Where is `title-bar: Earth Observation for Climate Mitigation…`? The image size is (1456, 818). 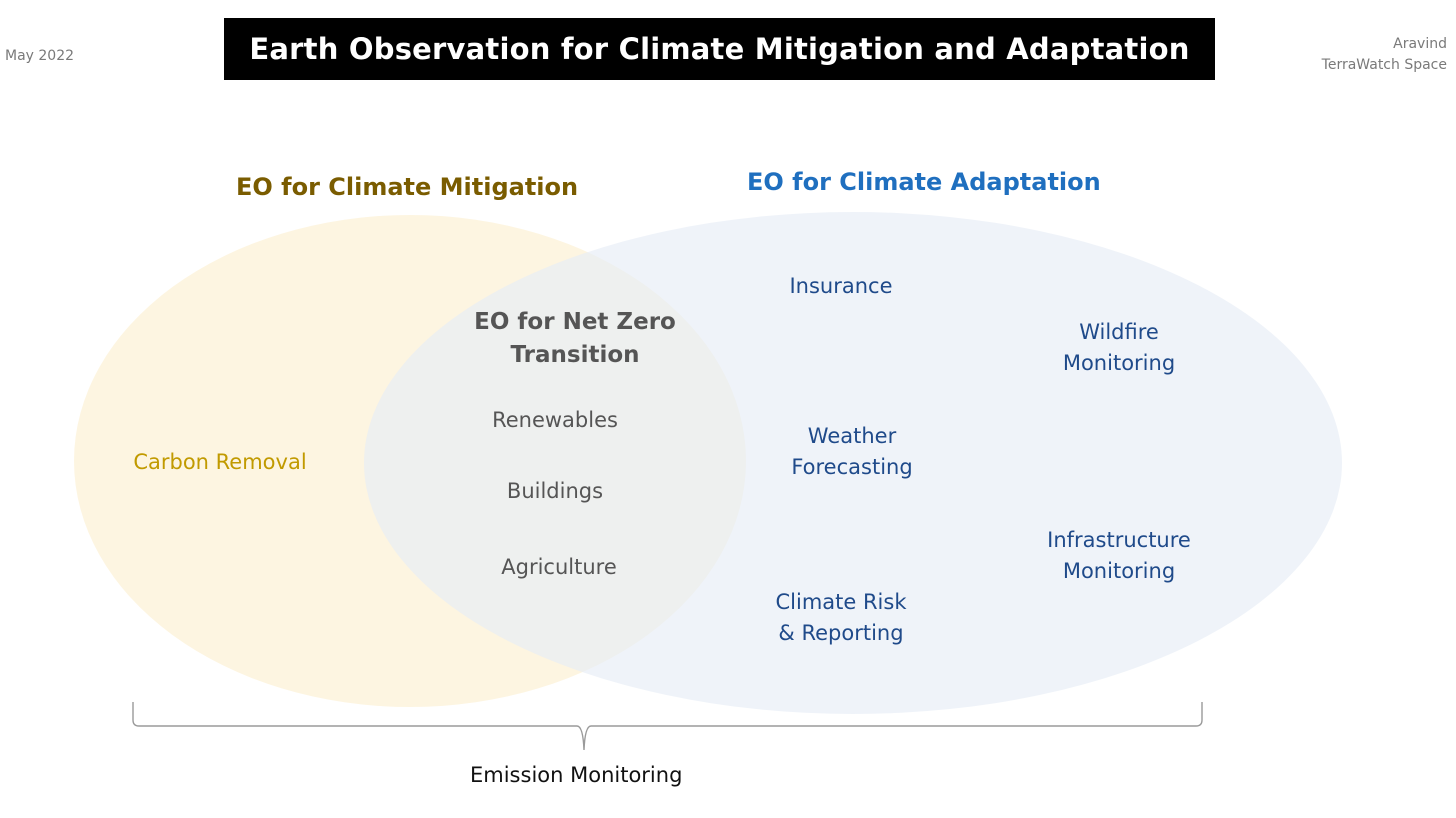 title-bar: Earth Observation for Climate Mitigation… is located at coordinates (719, 49).